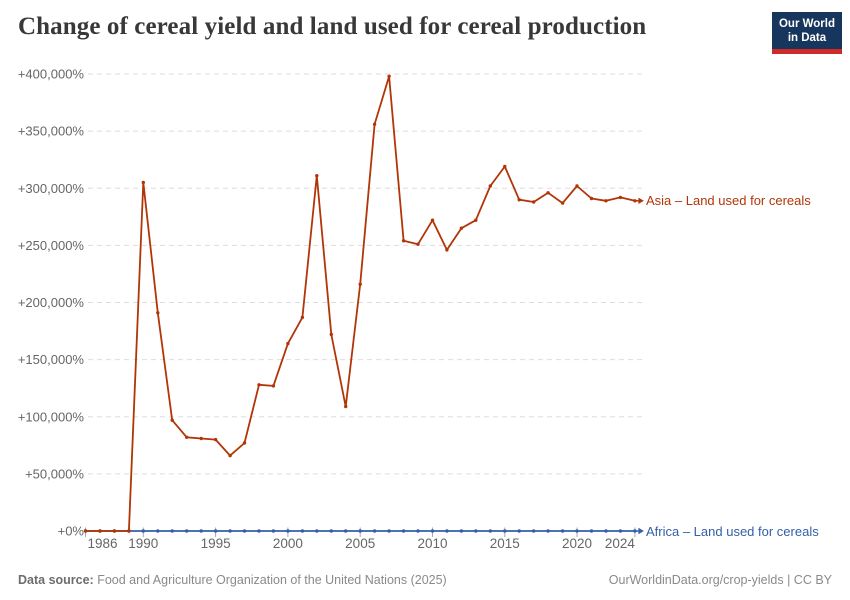 The width and height of the screenshot is (850, 600). What do you see at coordinates (728, 200) in the screenshot?
I see `series-label-asia: Asia – Land used for cereals` at bounding box center [728, 200].